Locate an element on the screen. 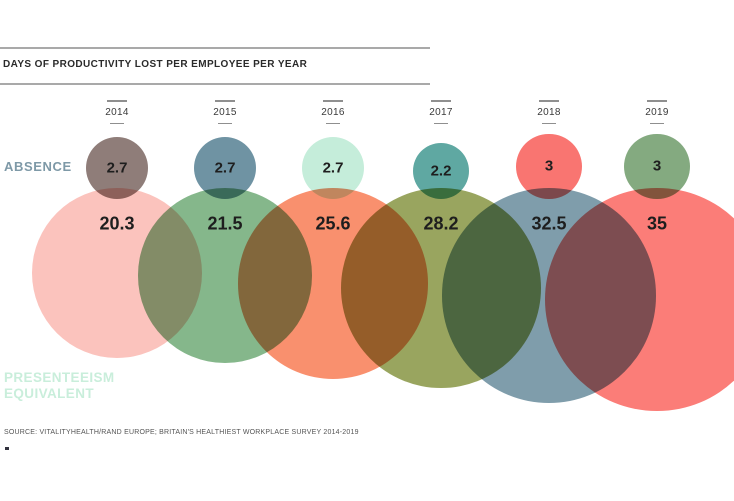  year-column-2017: 2017 is located at coordinates (441, 112).